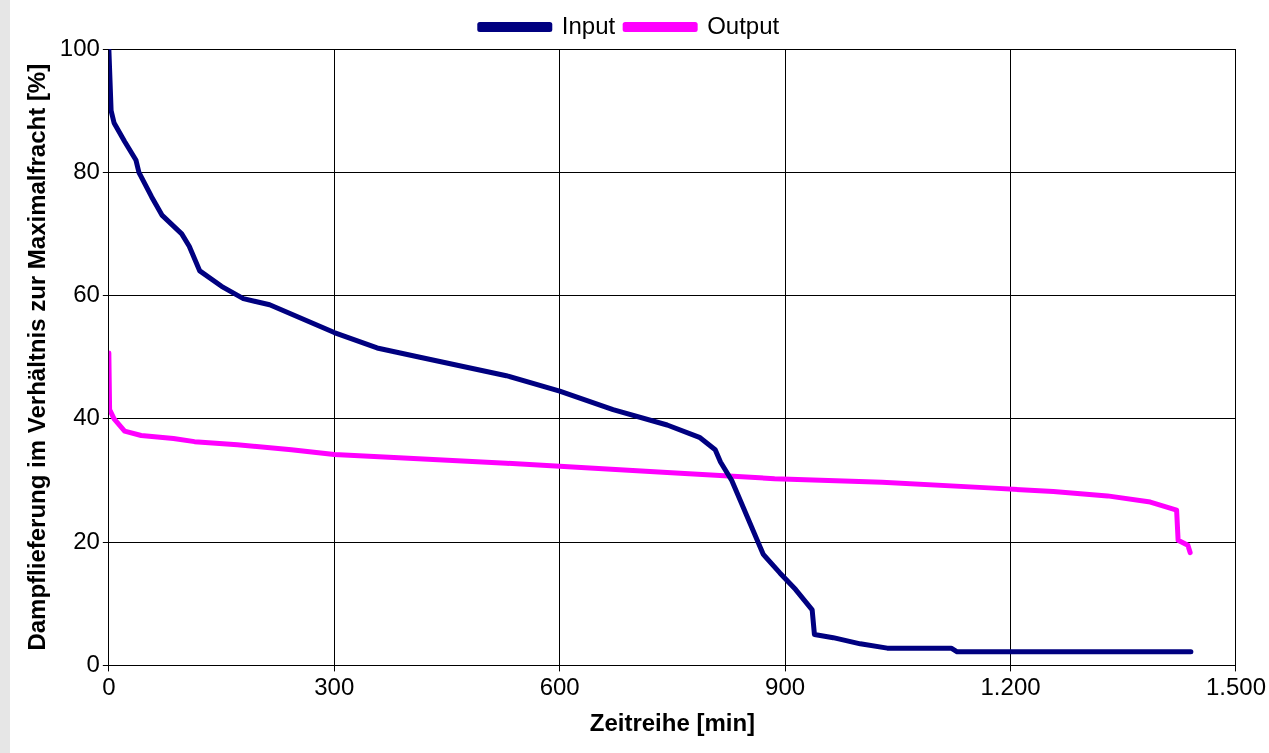  I want to click on y-tick-label: 60, so click(86, 294).